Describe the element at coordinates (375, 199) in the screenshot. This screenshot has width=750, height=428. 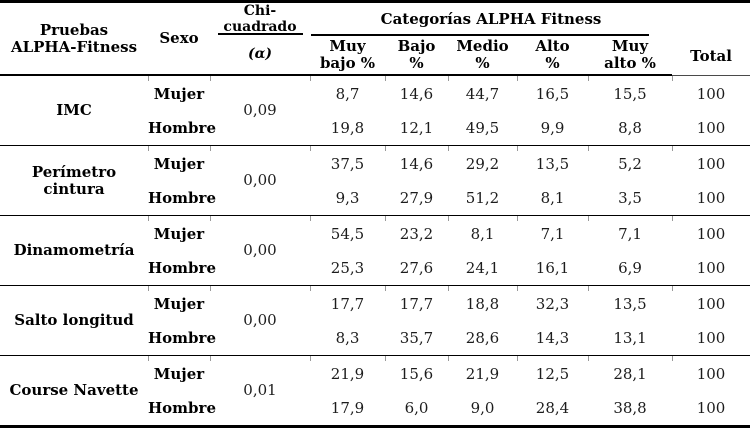
I see `table-row: Hombre 9,3 27,9 51,2 8,1 3,5 100` at that location.